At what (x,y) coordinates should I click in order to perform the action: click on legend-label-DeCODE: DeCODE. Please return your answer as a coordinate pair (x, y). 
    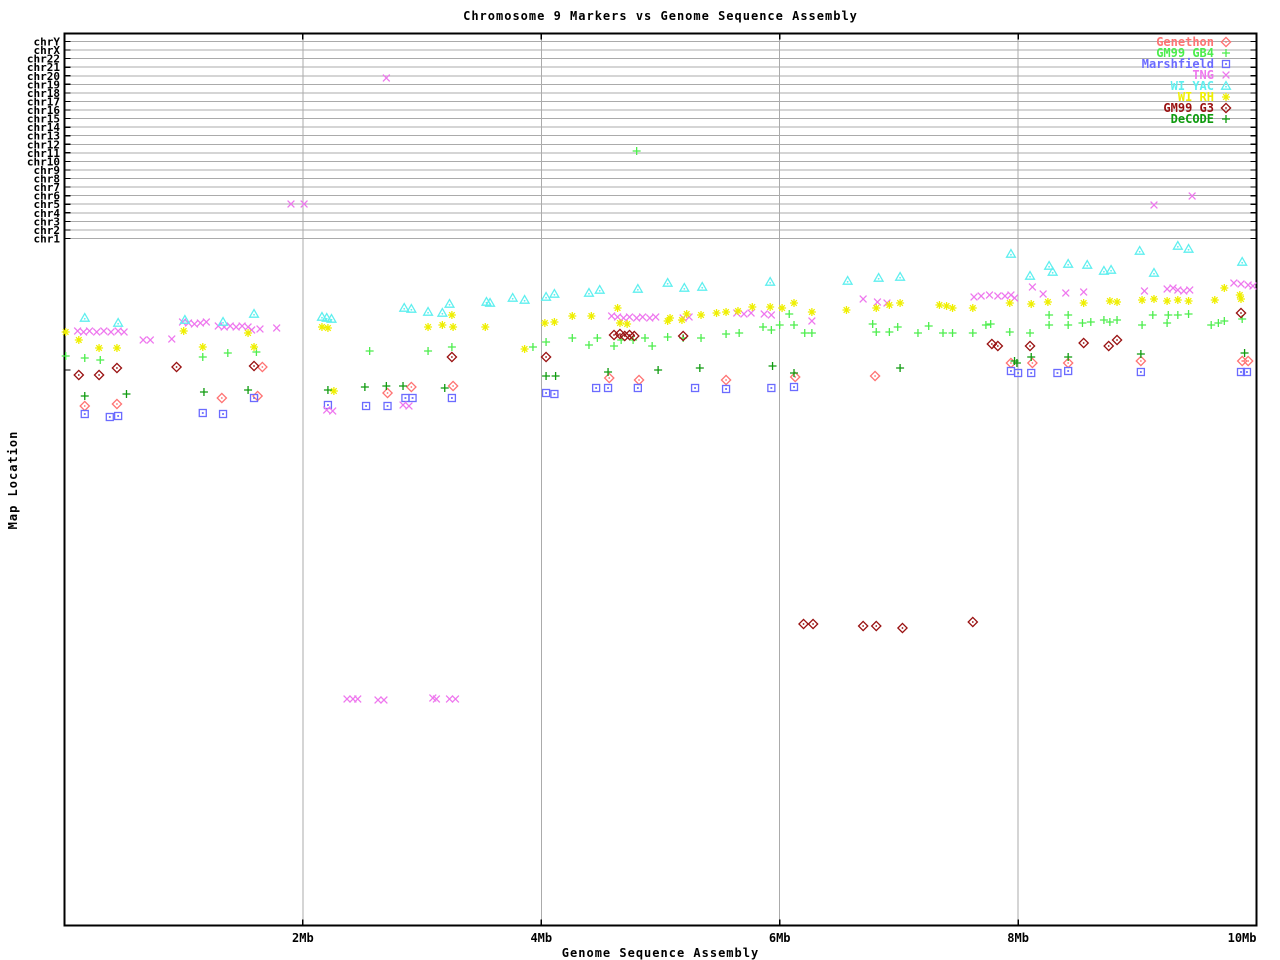
    Looking at the image, I should click on (1192, 119).